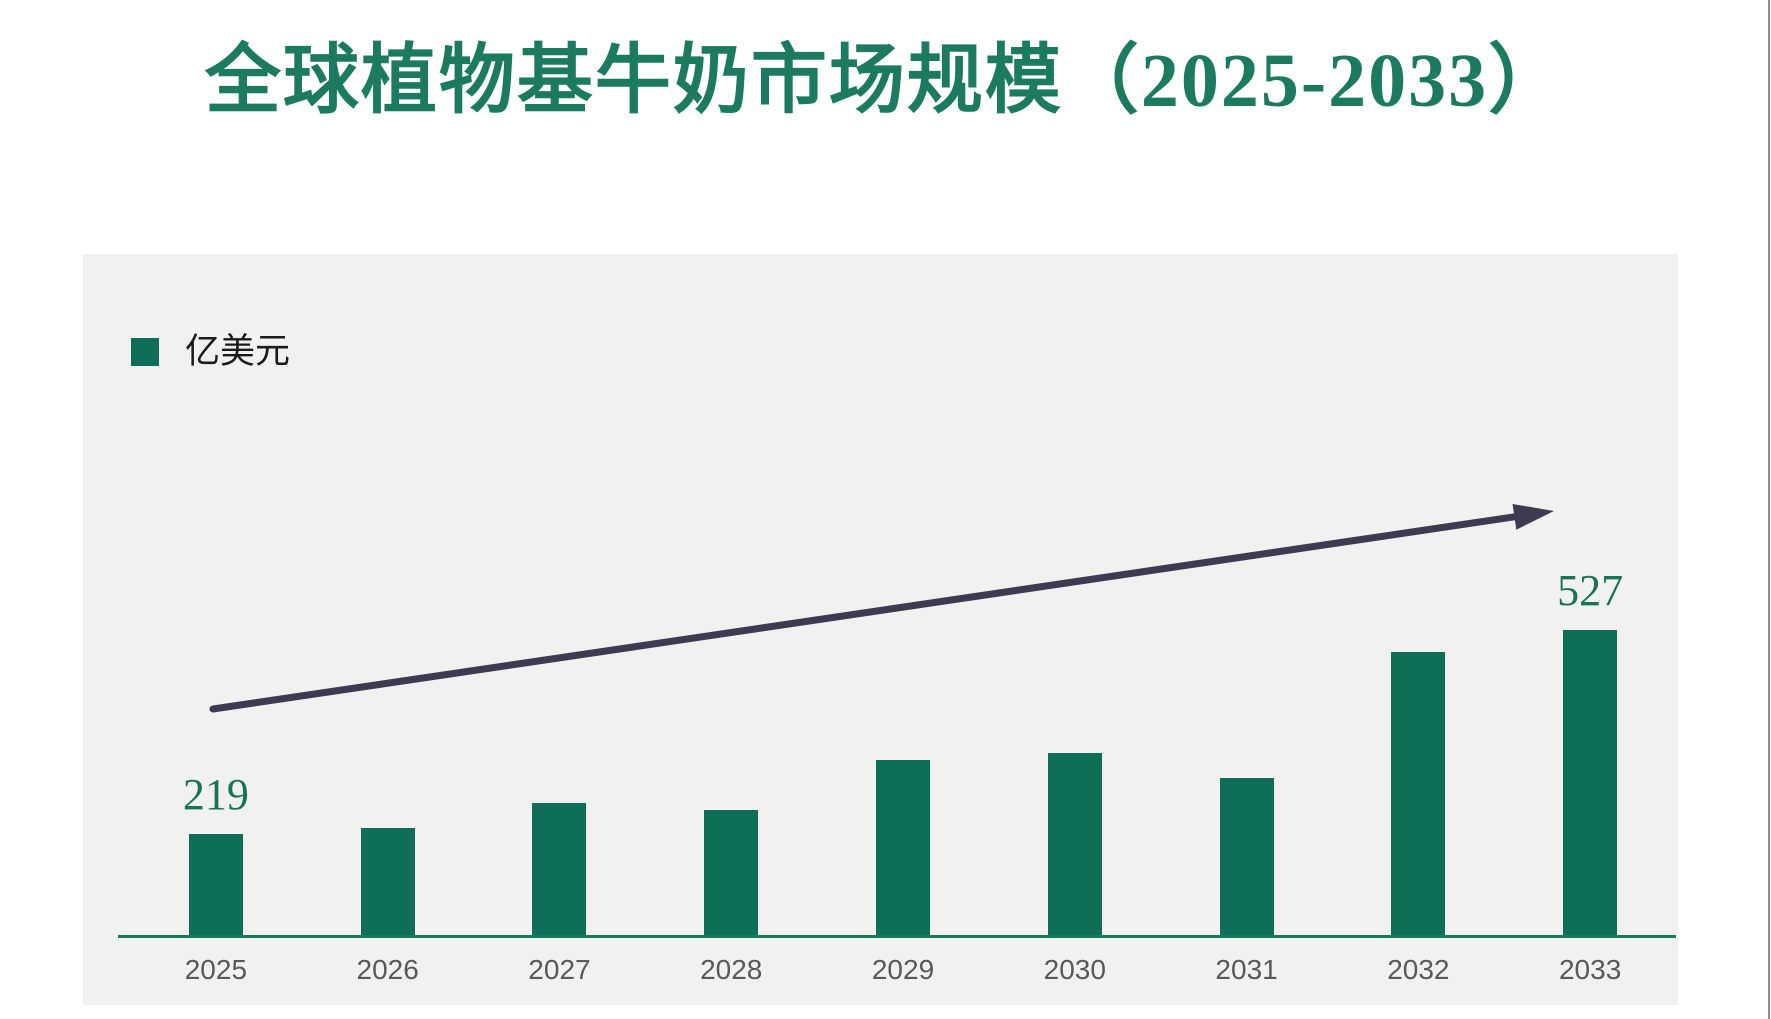 The height and width of the screenshot is (1019, 1771). What do you see at coordinates (903, 849) in the screenshot?
I see `bar-2029` at bounding box center [903, 849].